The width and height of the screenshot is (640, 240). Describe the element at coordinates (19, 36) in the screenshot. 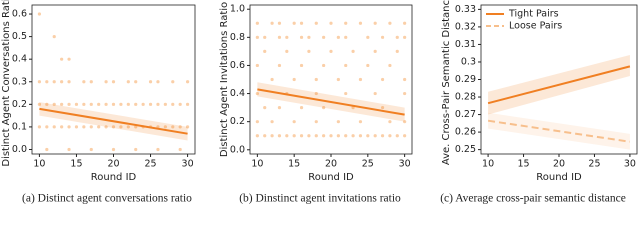

I see `y-tick-label: 0.5` at that location.